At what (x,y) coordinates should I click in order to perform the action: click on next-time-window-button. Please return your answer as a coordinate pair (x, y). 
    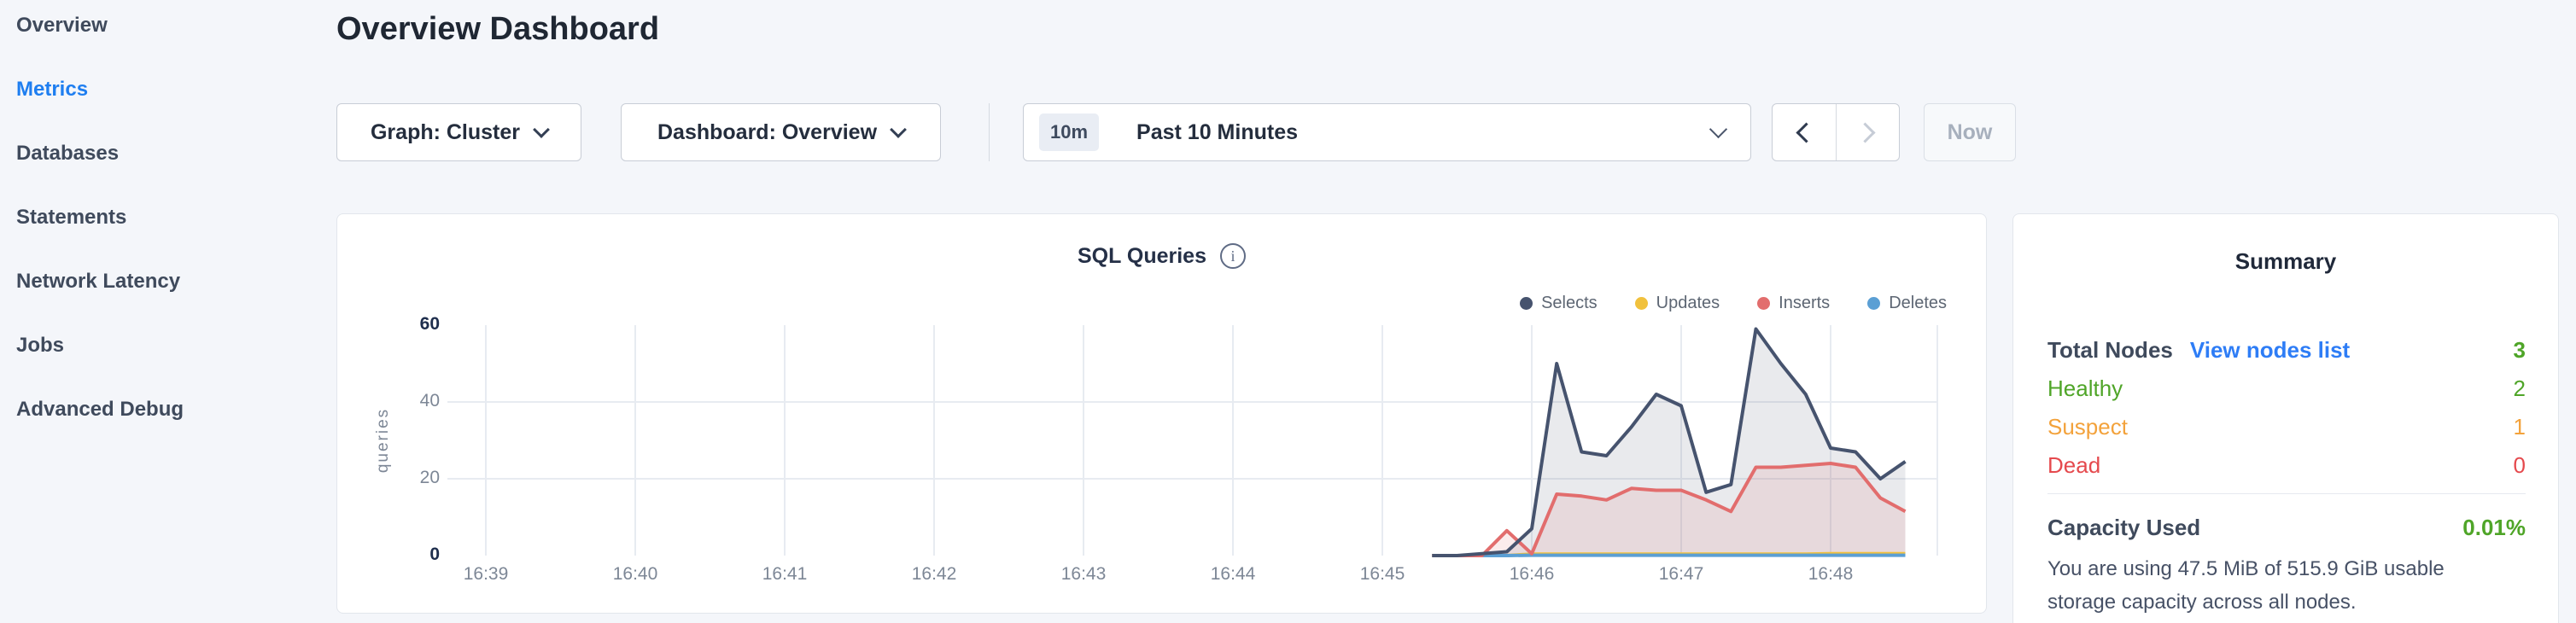
    Looking at the image, I should click on (1867, 132).